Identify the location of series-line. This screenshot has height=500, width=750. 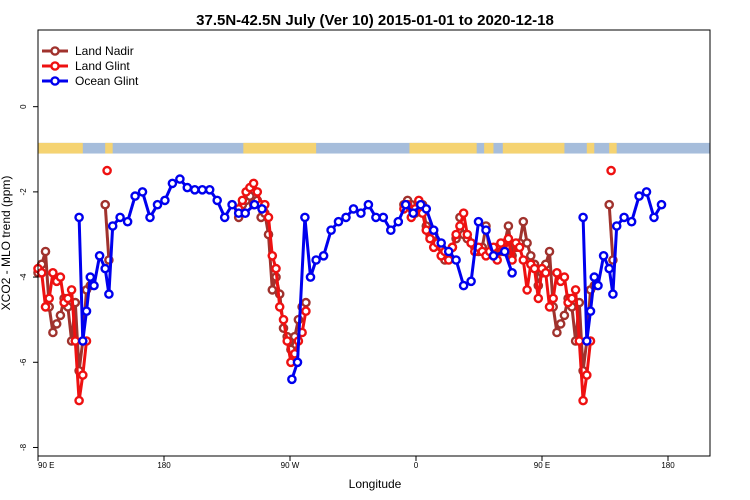
(611, 232).